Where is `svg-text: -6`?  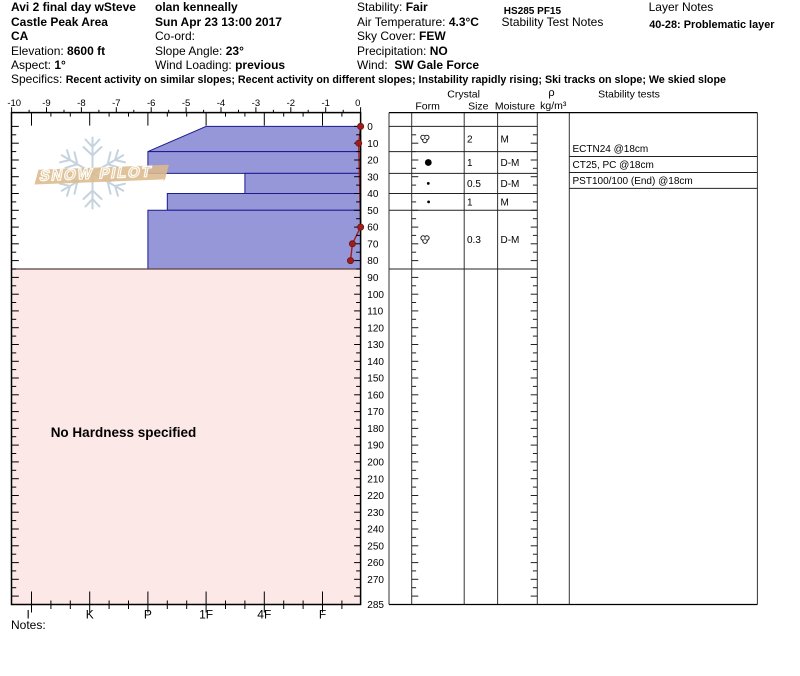
svg-text: -6 is located at coordinates (151, 103).